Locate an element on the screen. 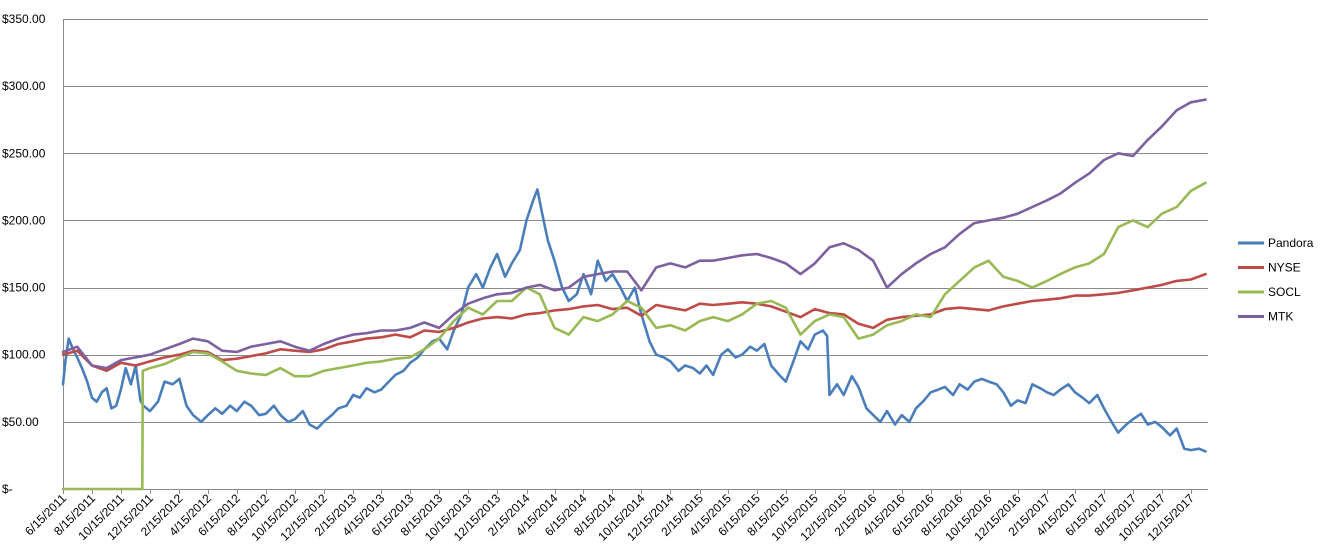  y-tick-label: $150.00 is located at coordinates (24, 288).